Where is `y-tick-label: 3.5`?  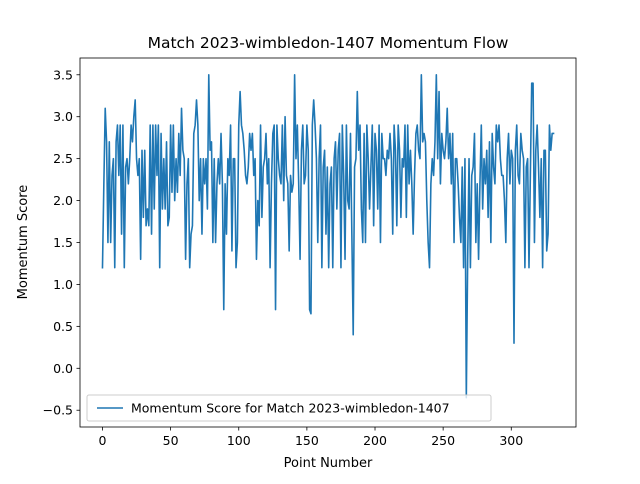 y-tick-label: 3.5 is located at coordinates (63, 74).